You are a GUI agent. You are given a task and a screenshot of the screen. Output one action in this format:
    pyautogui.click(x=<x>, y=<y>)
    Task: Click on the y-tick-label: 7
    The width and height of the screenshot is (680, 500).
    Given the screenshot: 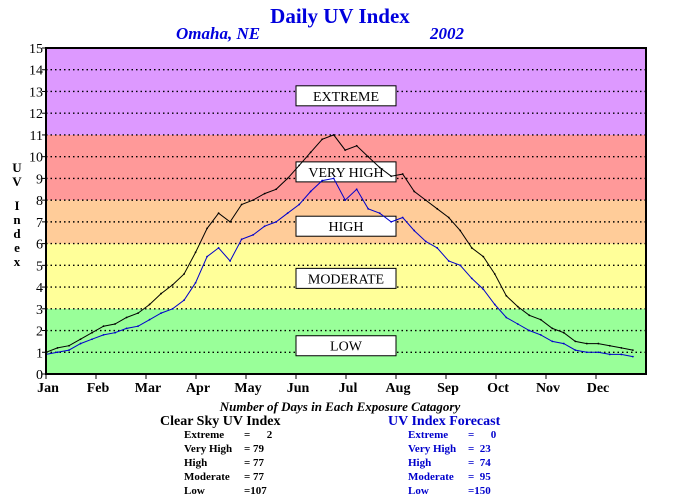 What is the action you would take?
    pyautogui.click(x=39, y=223)
    